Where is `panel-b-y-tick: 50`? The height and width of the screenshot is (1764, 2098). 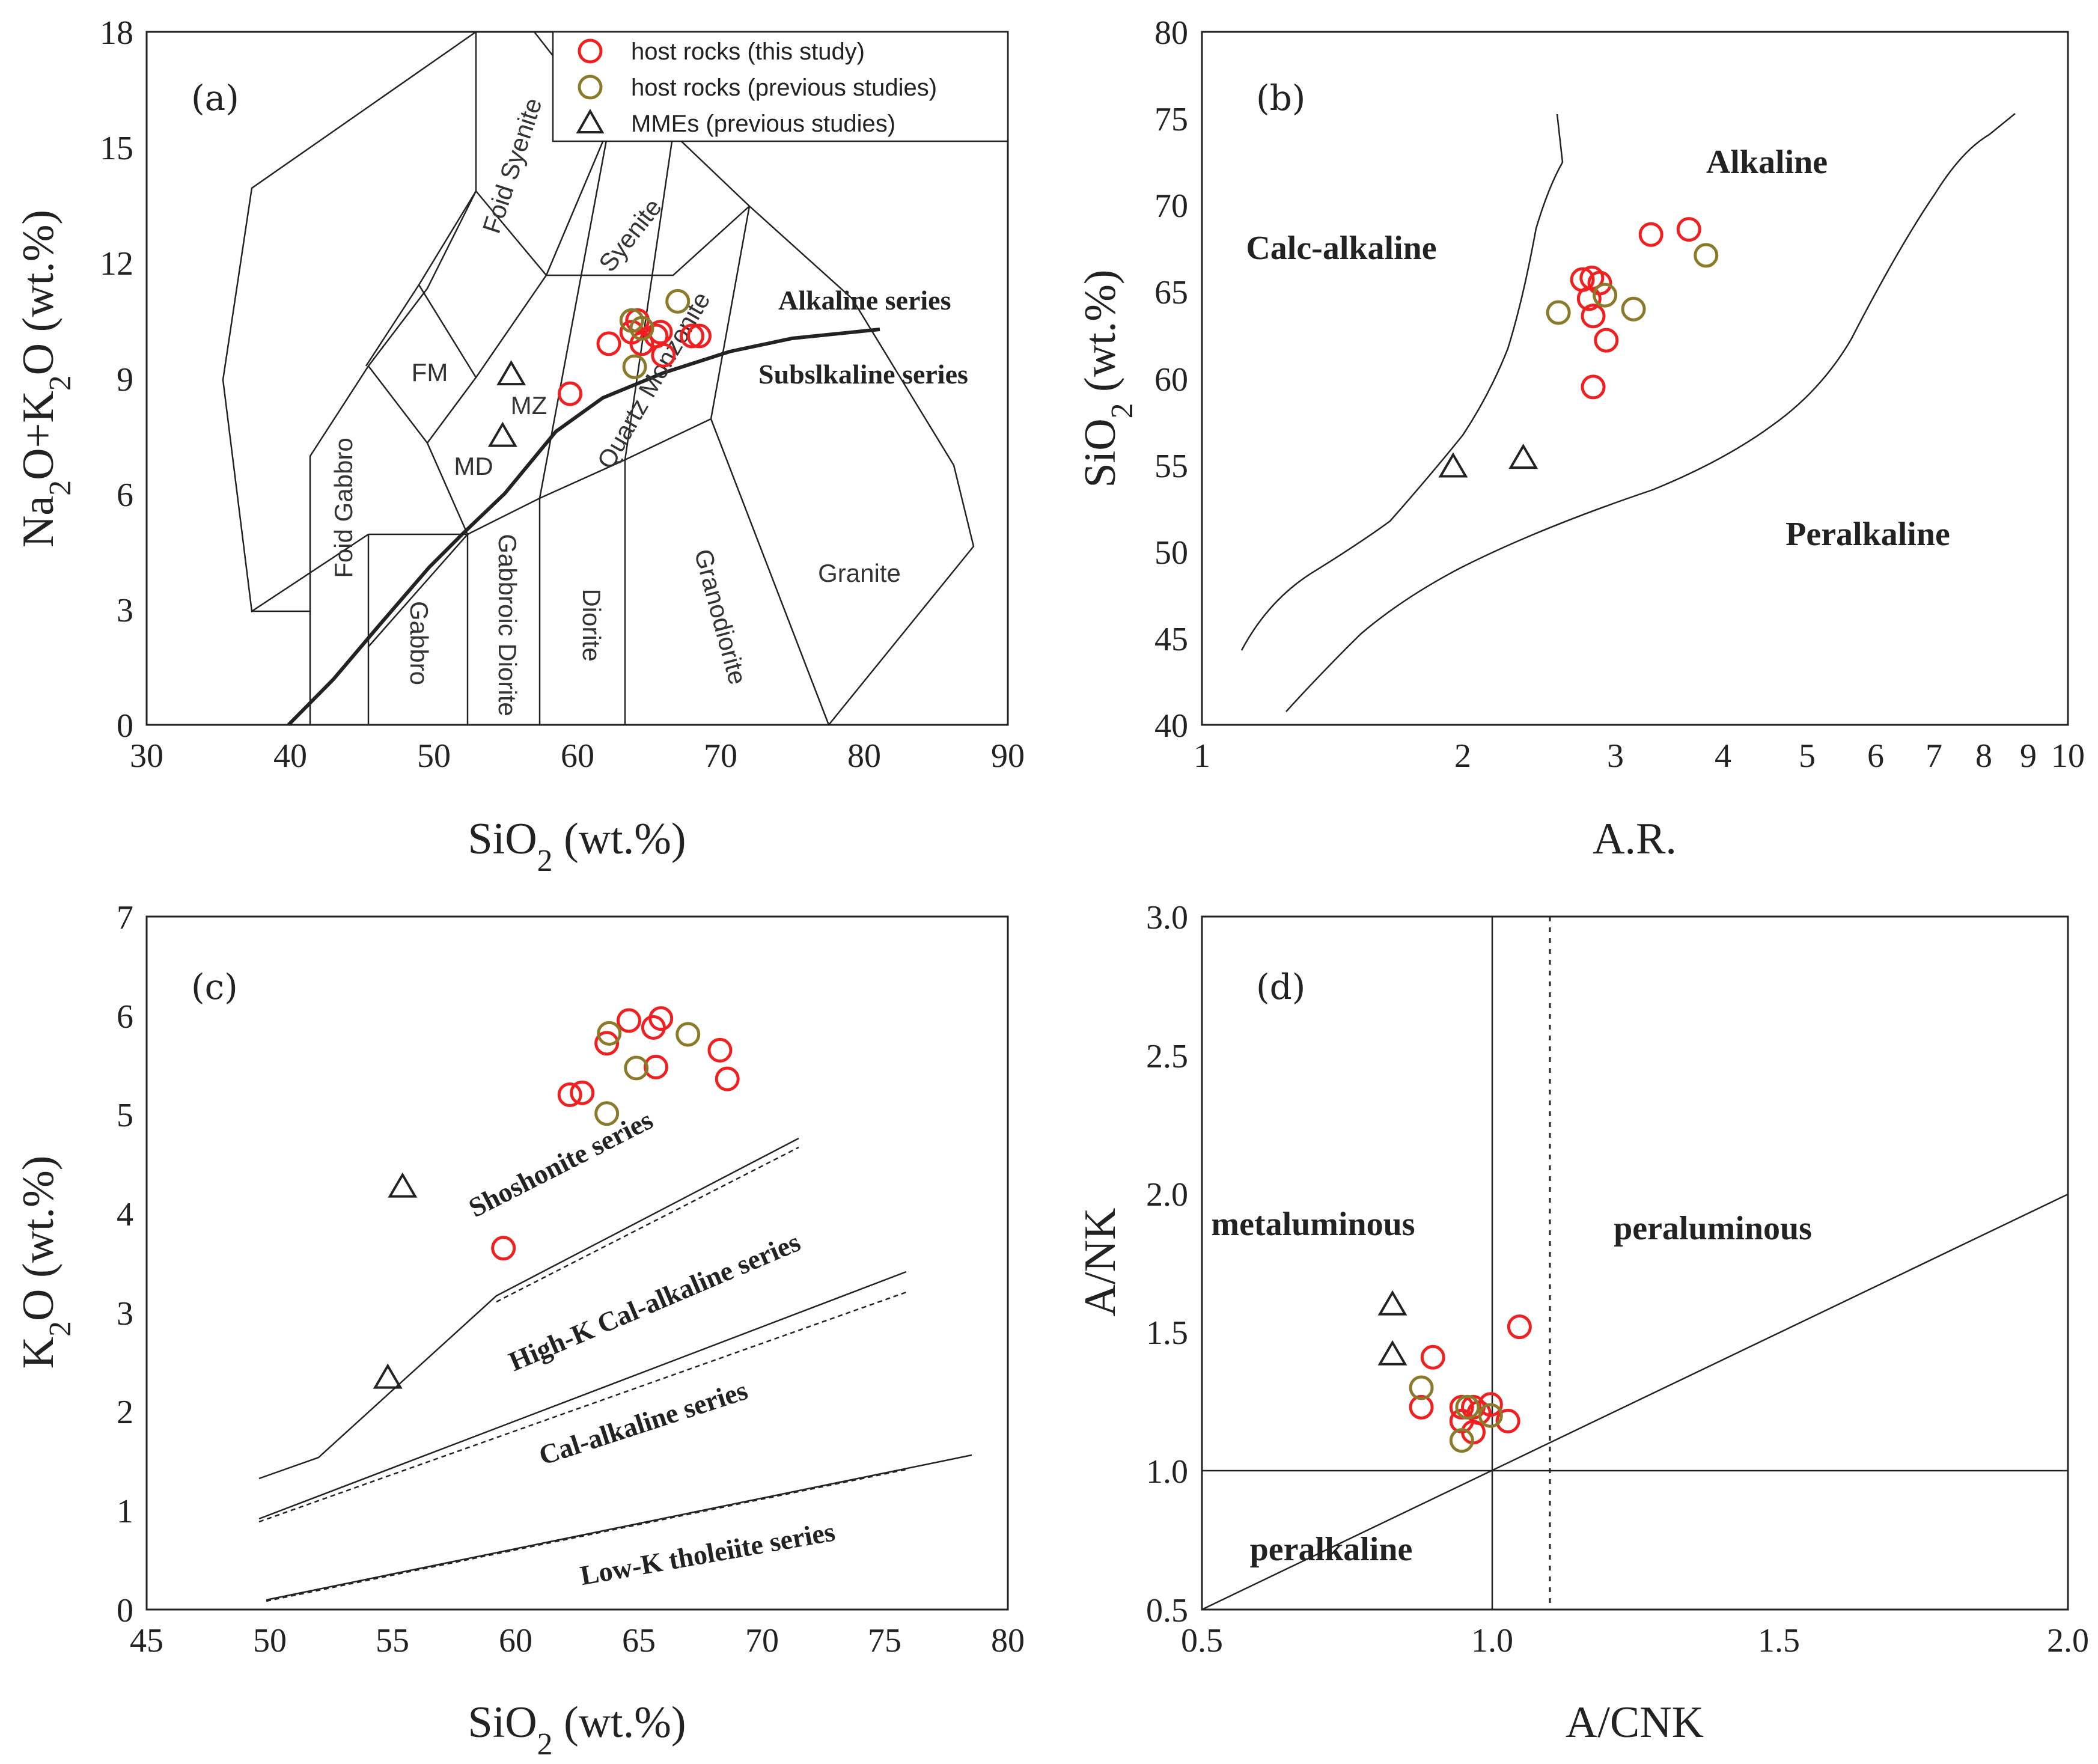
panel-b-y-tick: 50 is located at coordinates (1171, 553).